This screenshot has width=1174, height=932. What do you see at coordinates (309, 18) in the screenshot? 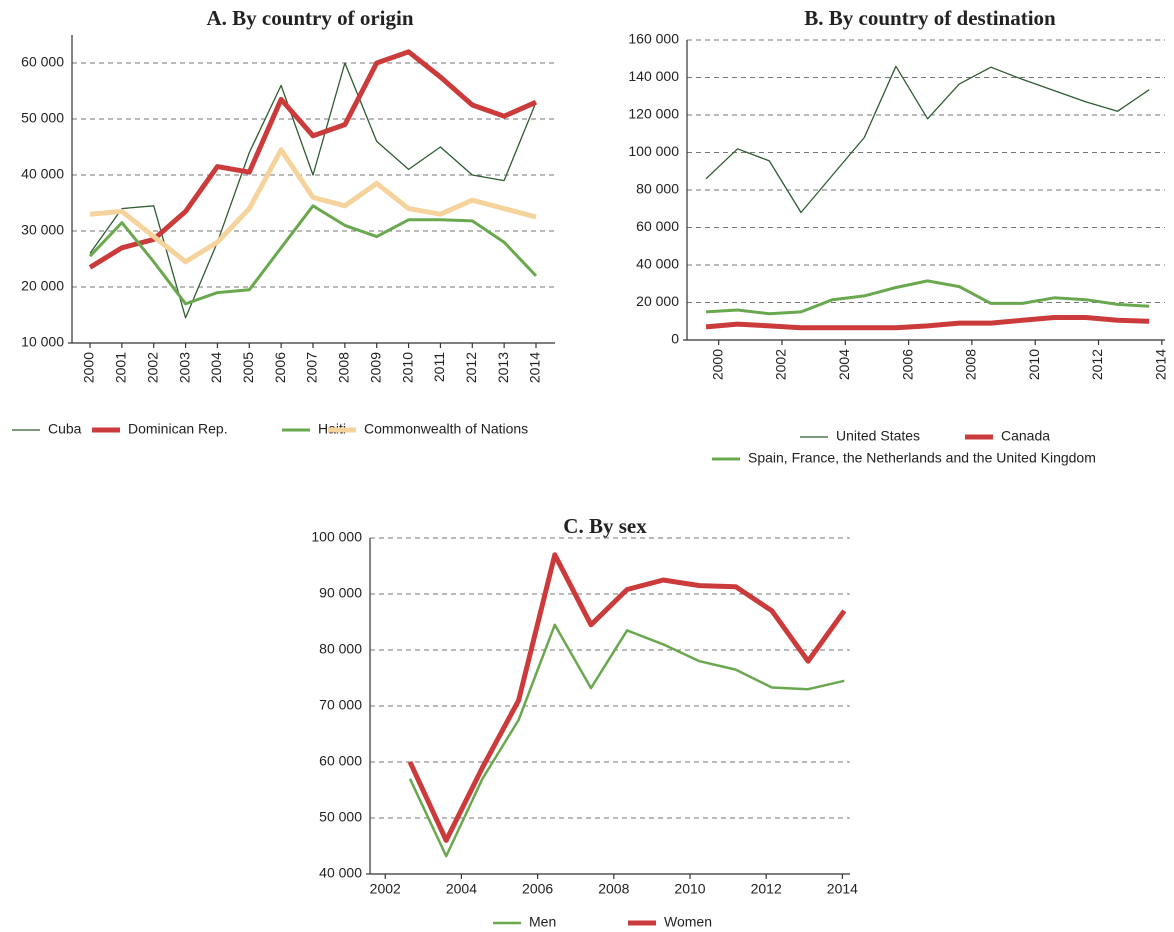
I see `chart-title: A. By country of origin` at bounding box center [309, 18].